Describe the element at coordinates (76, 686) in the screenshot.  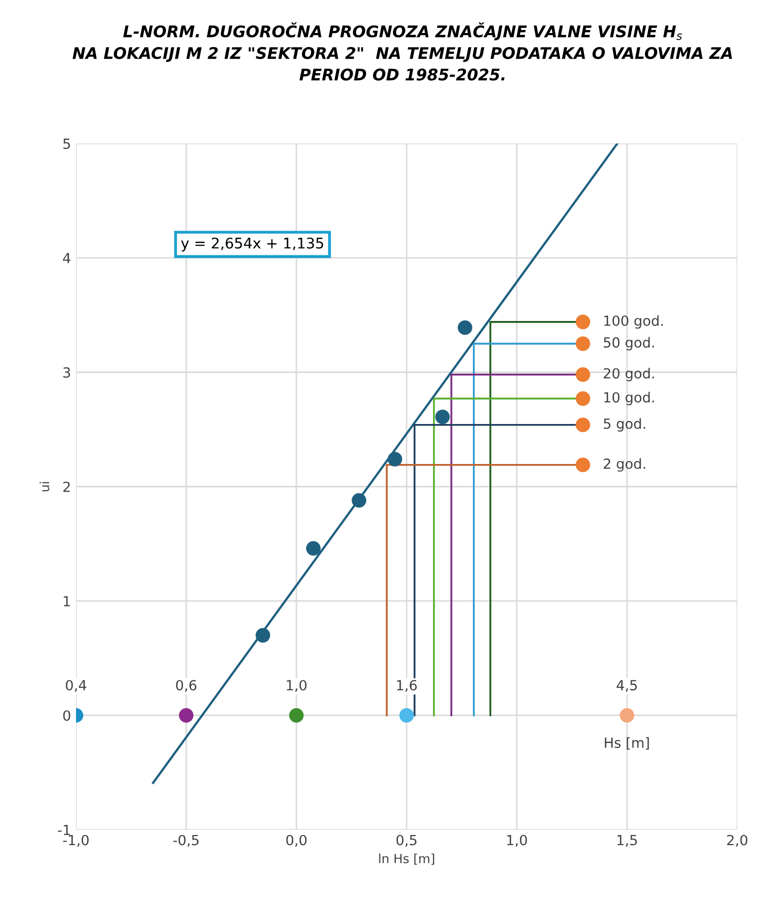
I see `annotation: 0,4` at that location.